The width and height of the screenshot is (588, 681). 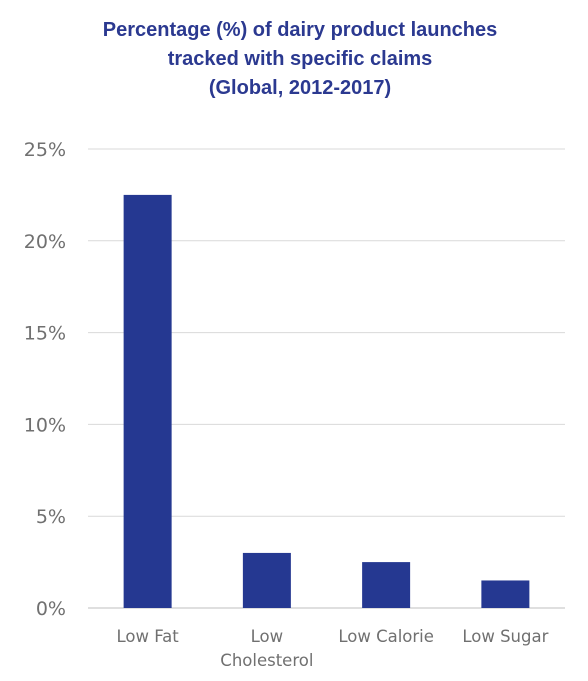 What do you see at coordinates (51, 609) in the screenshot?
I see `y-tick-label: 0%` at bounding box center [51, 609].